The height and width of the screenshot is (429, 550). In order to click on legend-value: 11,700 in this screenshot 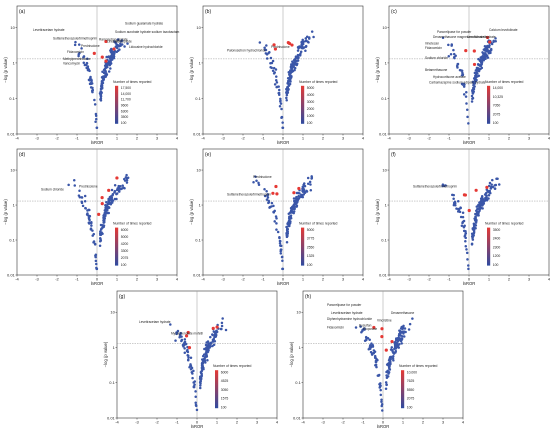, I will do `click(126, 100)`.